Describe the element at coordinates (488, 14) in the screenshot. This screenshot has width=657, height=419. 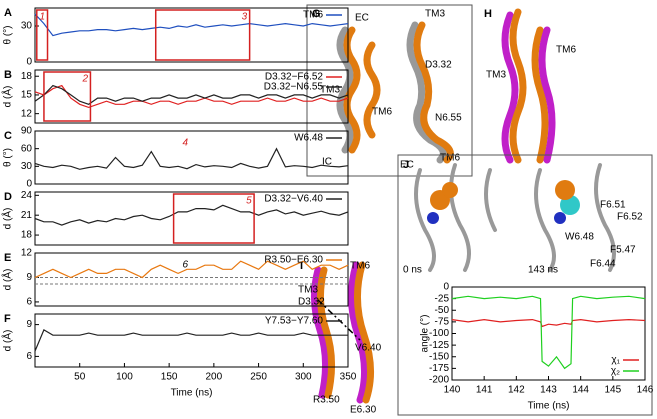
I see `panel-label: H` at that location.